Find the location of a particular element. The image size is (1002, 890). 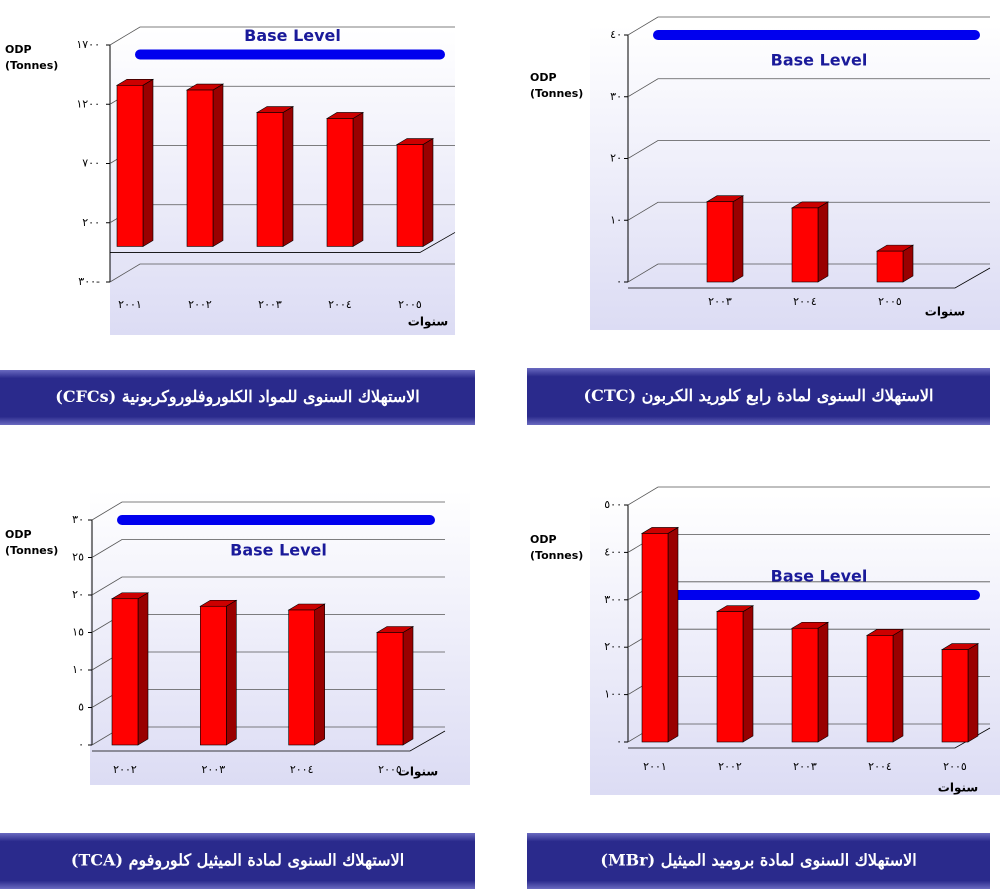

x-tick-label: ٢٠٠١ is located at coordinates (130, 304).